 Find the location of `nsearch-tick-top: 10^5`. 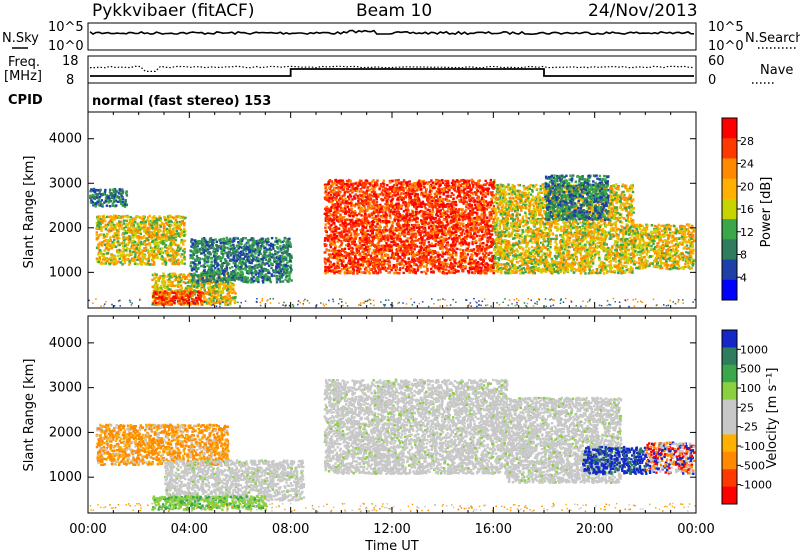

nsearch-tick-top: 10^5 is located at coordinates (726, 27).